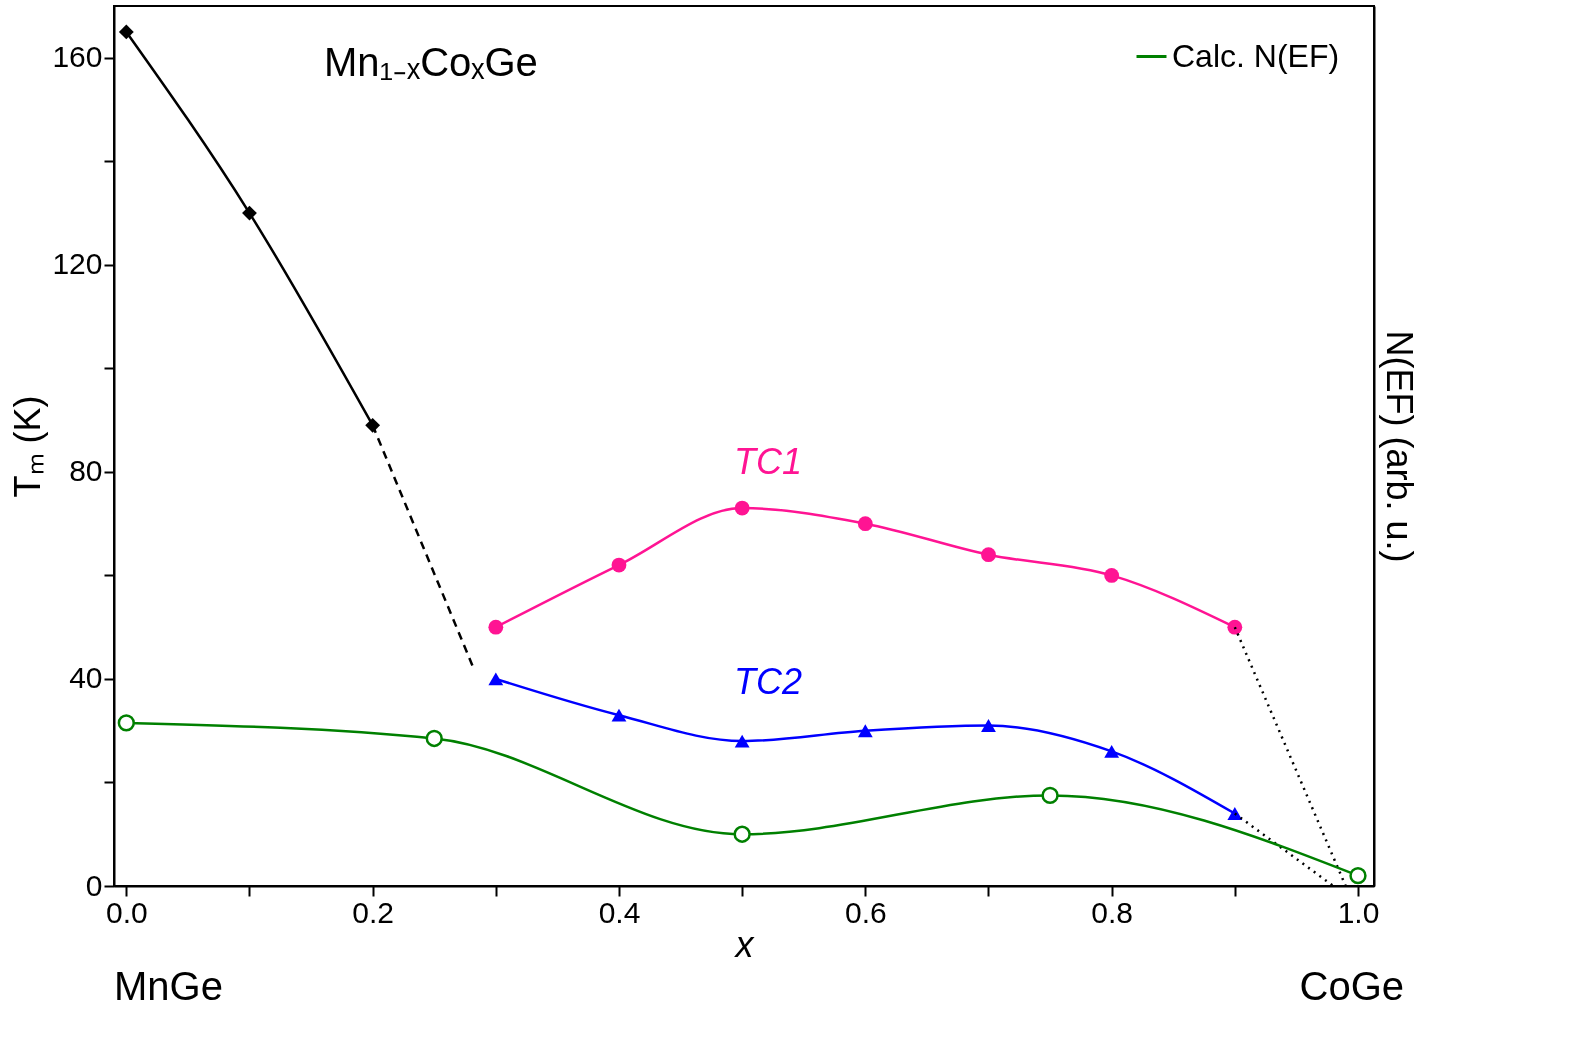  Describe the element at coordinates (126, 912) in the screenshot. I see `x-tick-label: 0.0` at that location.